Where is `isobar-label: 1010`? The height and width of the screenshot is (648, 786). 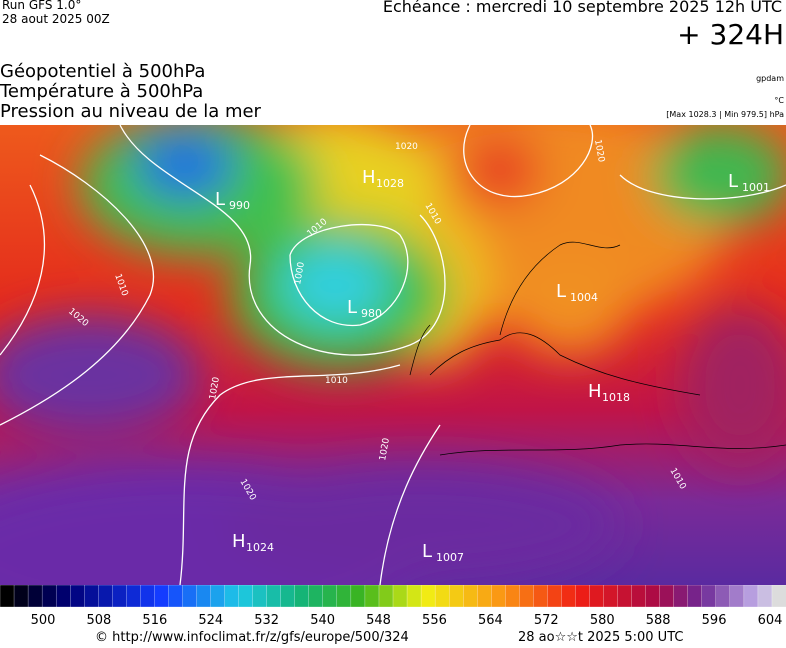
isobar-label: 1010 is located at coordinates (336, 381).